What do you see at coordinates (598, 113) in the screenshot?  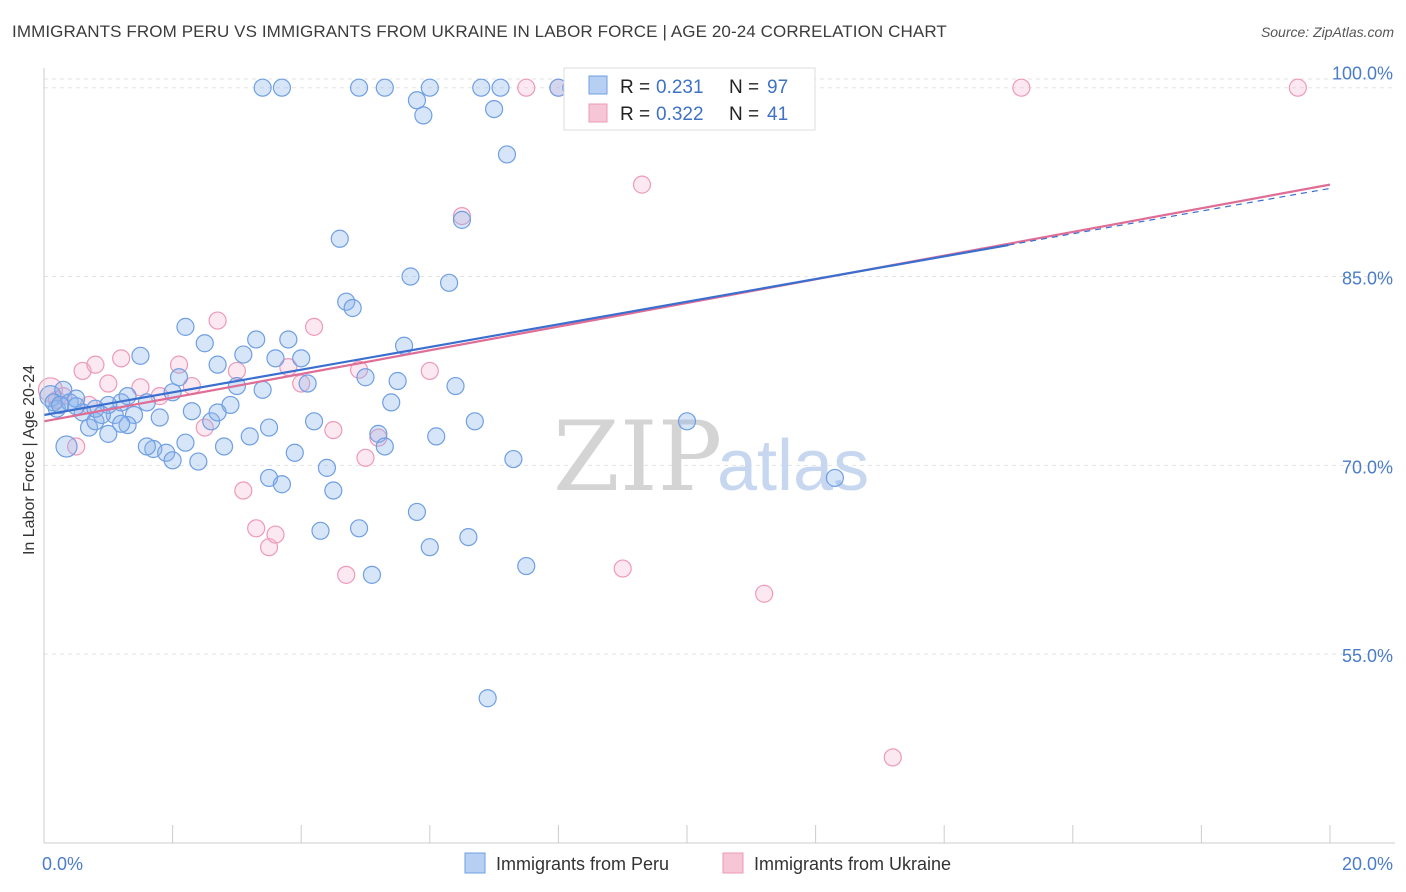 I see `ukraine-swatch` at bounding box center [598, 113].